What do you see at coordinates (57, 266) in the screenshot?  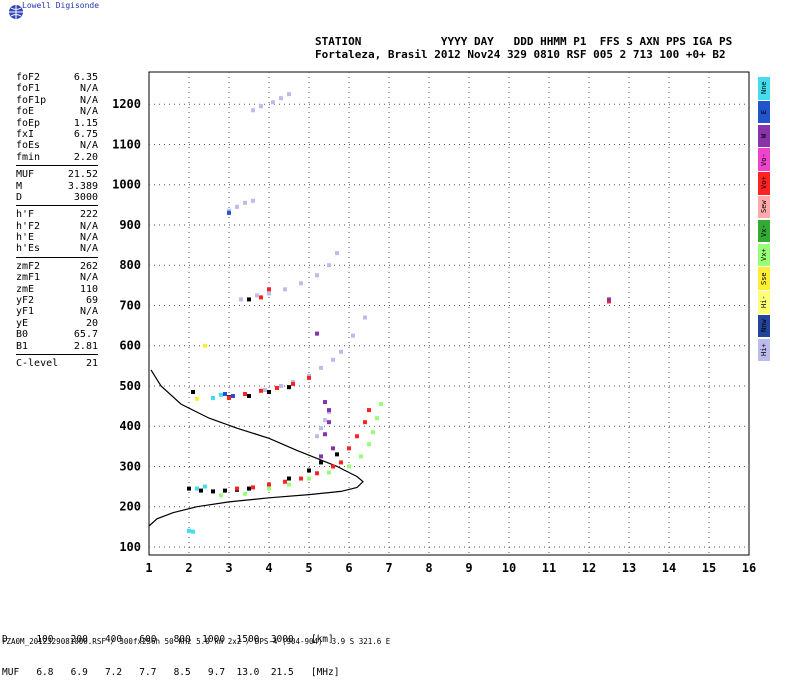 I see `param-row: zmF2 262` at bounding box center [57, 266].